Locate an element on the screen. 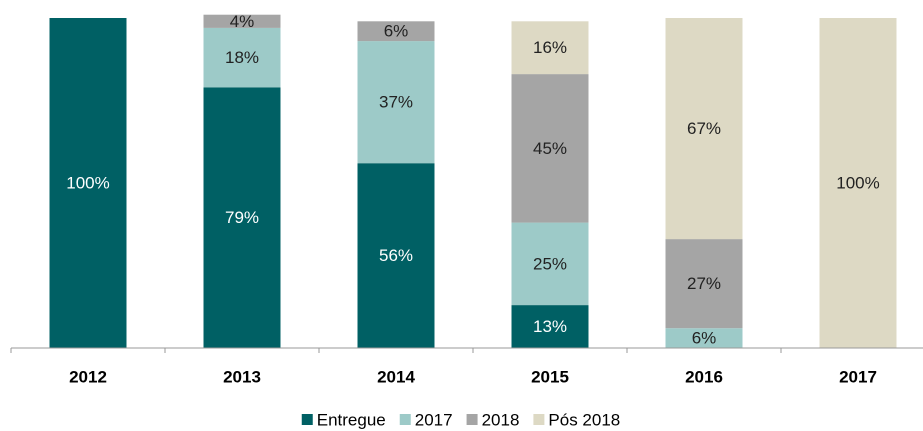  data-label: 67% is located at coordinates (704, 128).